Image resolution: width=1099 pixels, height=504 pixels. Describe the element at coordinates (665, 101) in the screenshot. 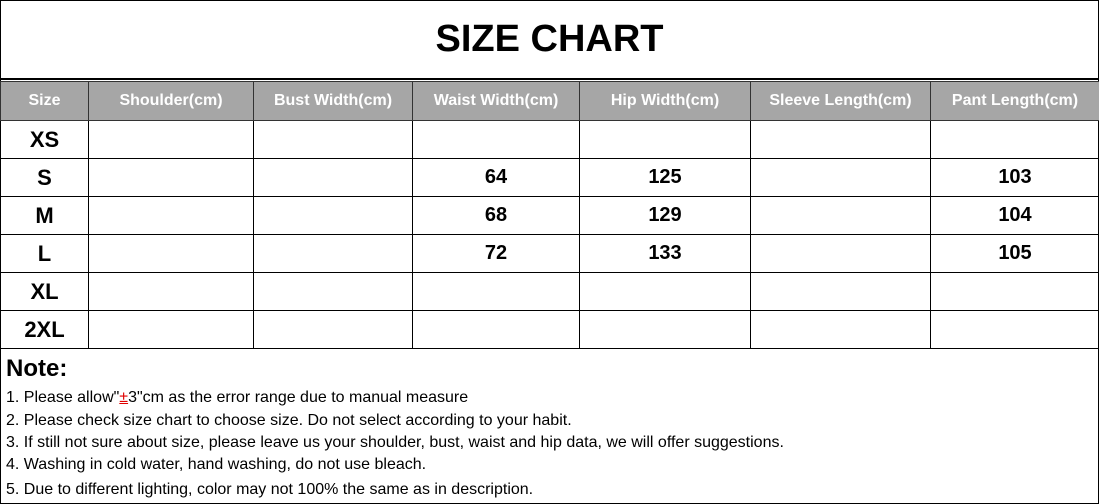

I see `column-header: Hip Width(cm)` at that location.